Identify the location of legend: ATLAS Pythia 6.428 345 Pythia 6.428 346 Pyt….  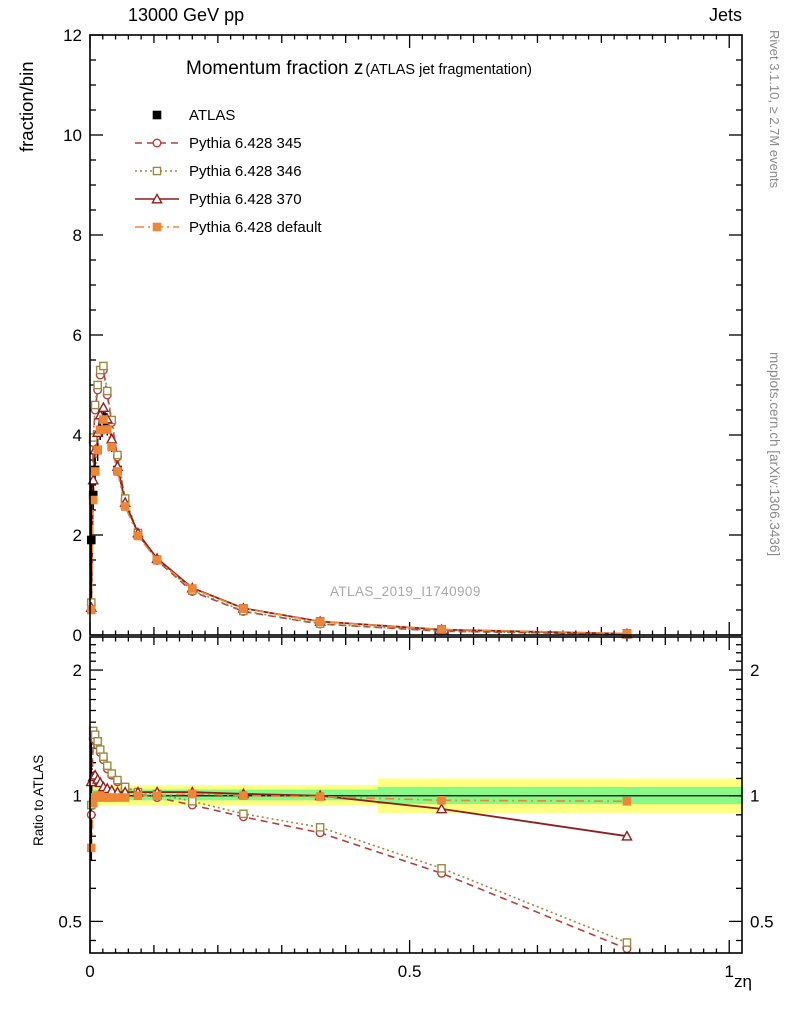
(228, 171).